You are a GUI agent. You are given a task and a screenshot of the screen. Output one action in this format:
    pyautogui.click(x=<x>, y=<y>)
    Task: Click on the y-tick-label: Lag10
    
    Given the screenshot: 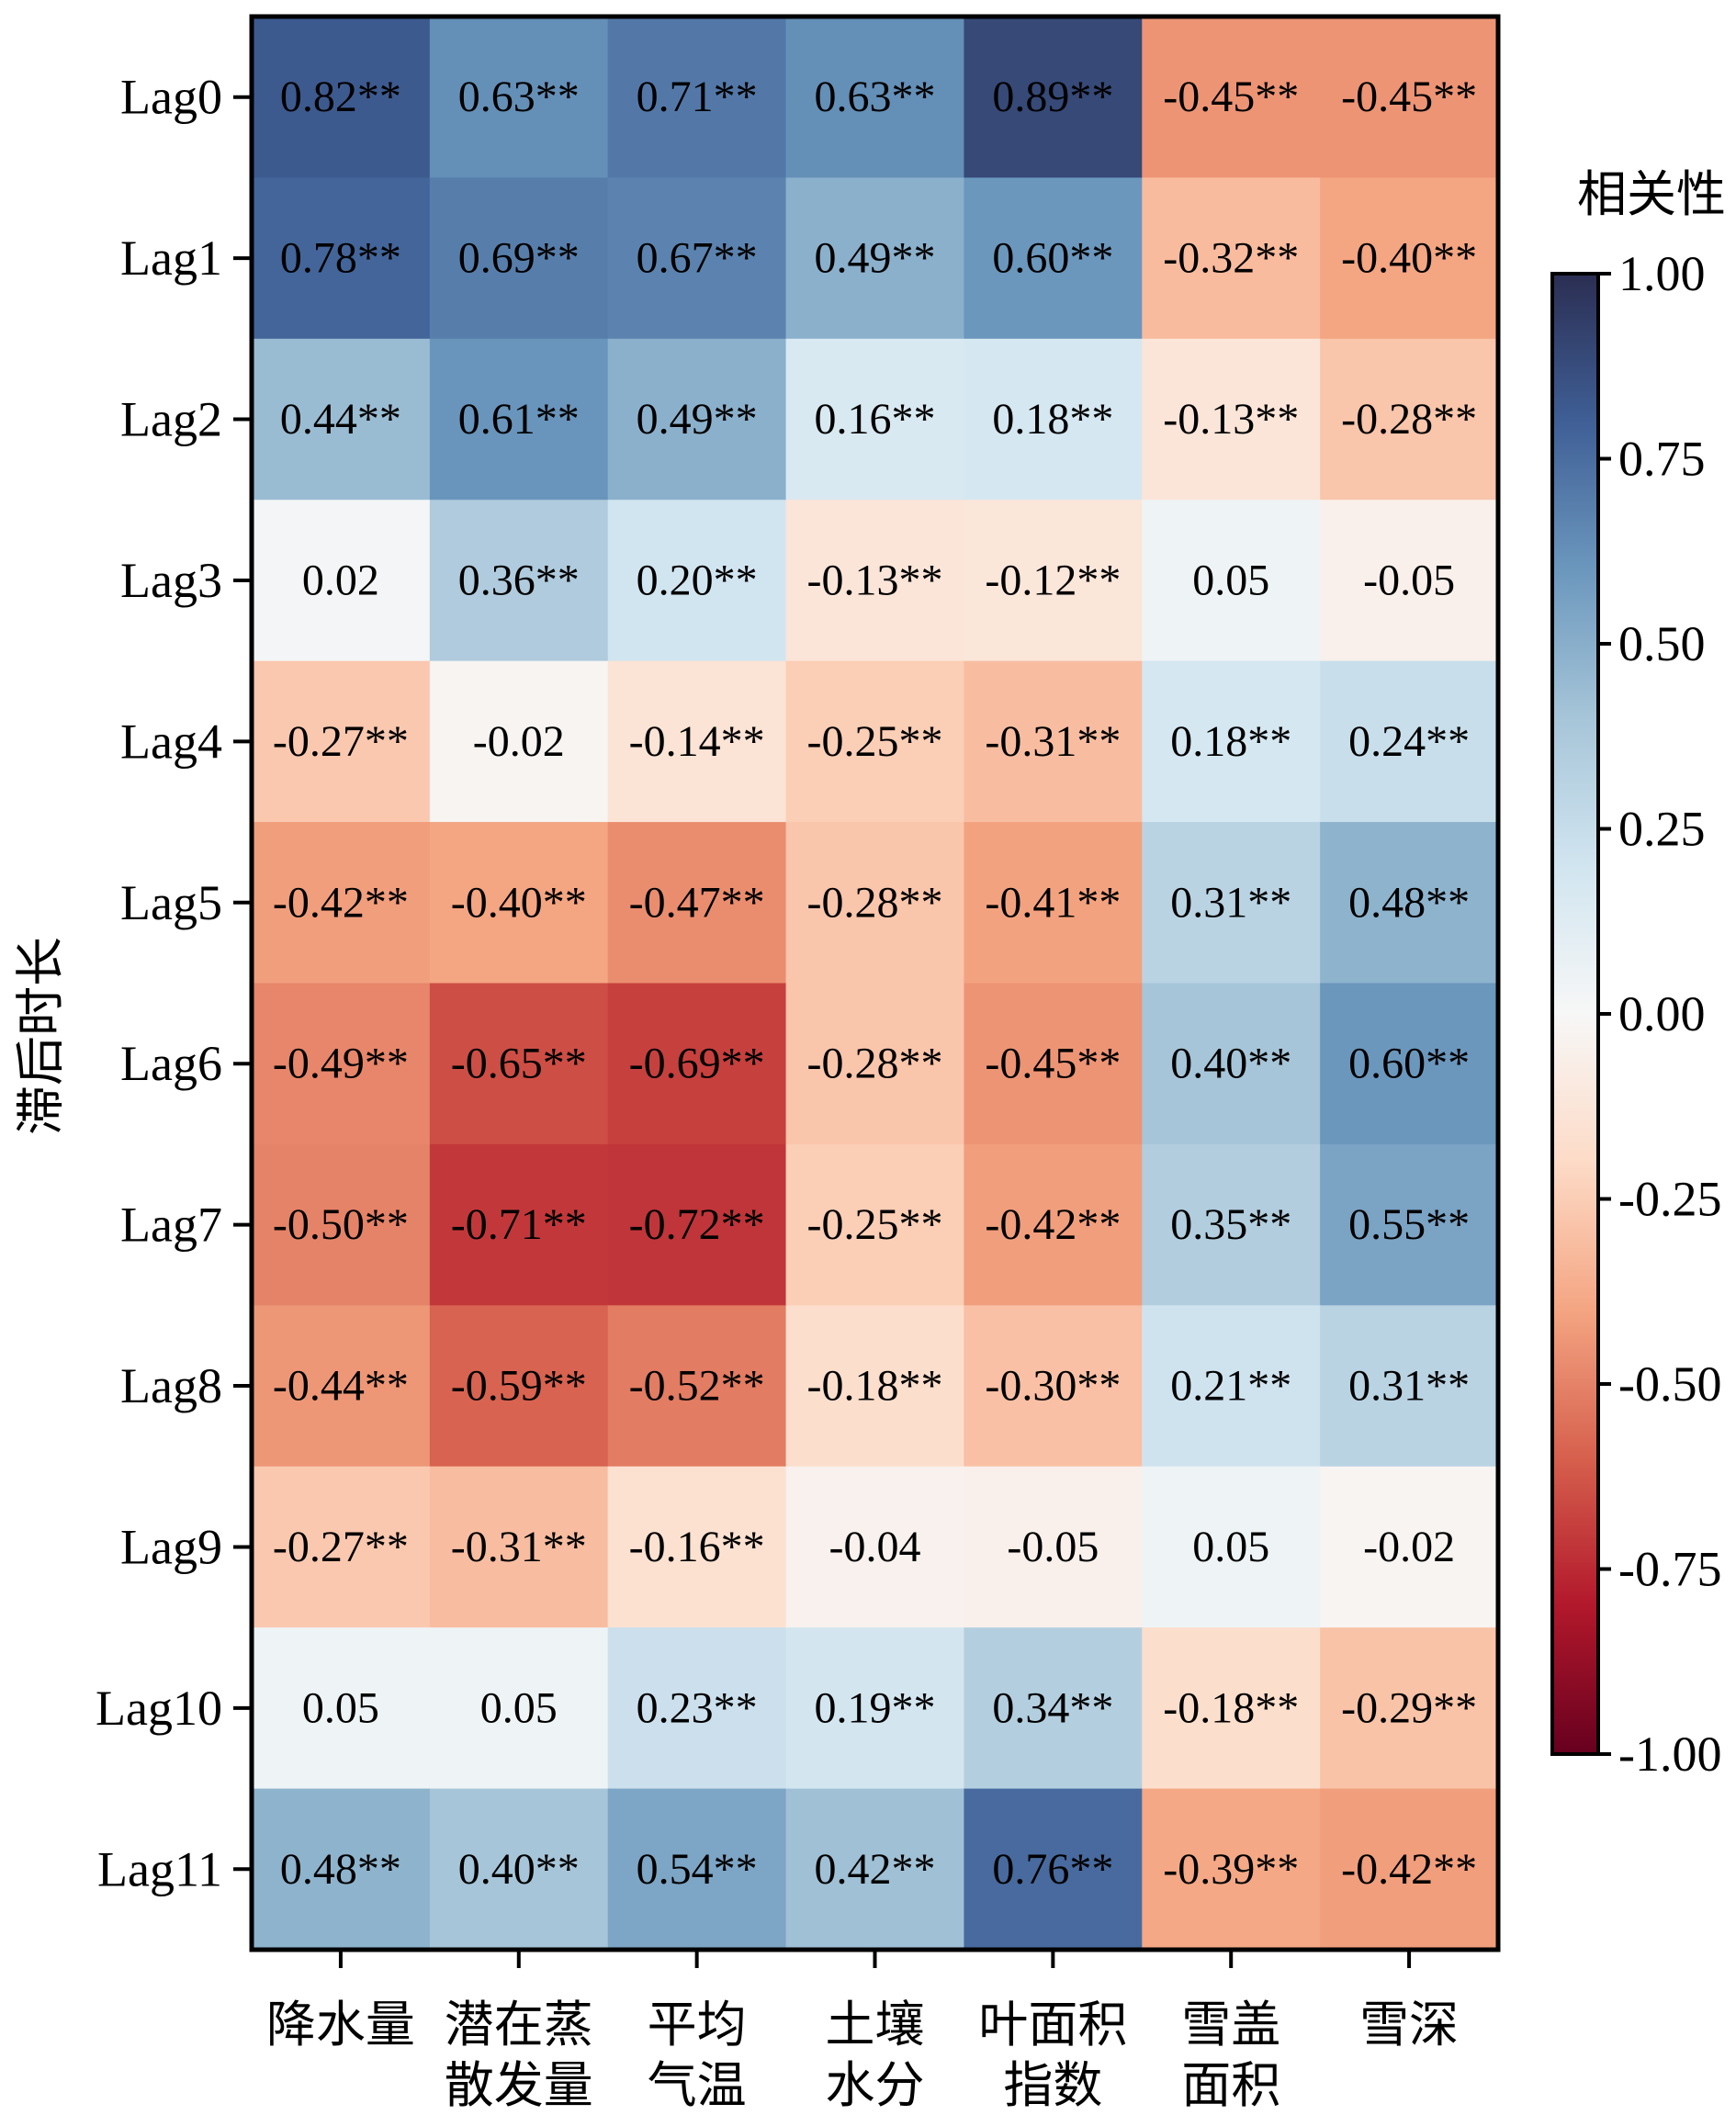 What is the action you would take?
    pyautogui.click(x=159, y=1708)
    